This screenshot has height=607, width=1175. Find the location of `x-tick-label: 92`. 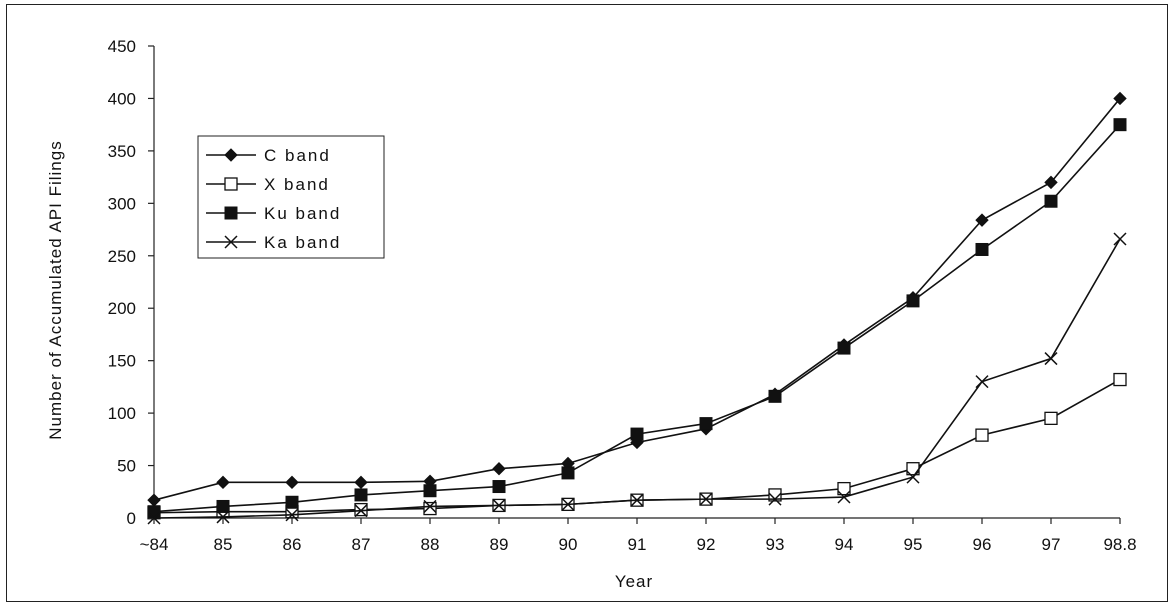

x-tick-label: 92 is located at coordinates (706, 544).